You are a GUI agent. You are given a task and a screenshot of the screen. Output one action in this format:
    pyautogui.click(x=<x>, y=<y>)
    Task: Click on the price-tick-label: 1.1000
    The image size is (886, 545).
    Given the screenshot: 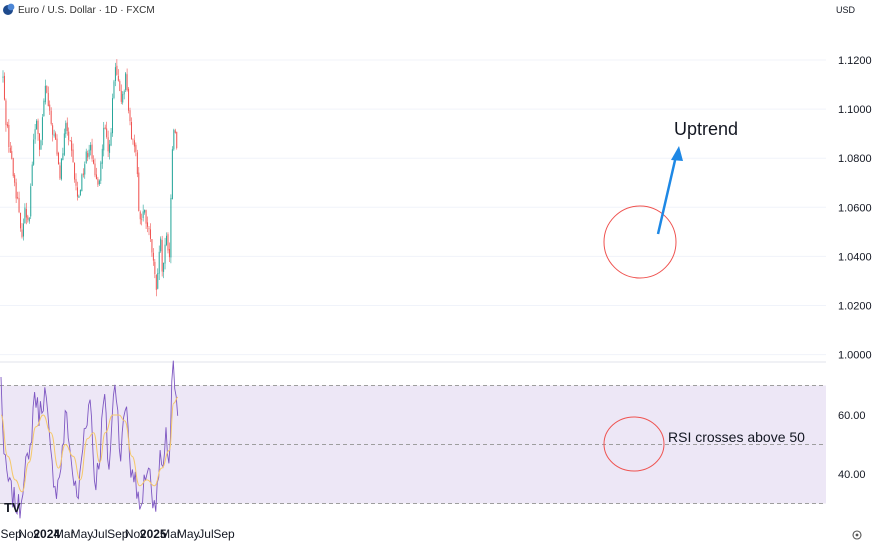 What is the action you would take?
    pyautogui.click(x=855, y=110)
    